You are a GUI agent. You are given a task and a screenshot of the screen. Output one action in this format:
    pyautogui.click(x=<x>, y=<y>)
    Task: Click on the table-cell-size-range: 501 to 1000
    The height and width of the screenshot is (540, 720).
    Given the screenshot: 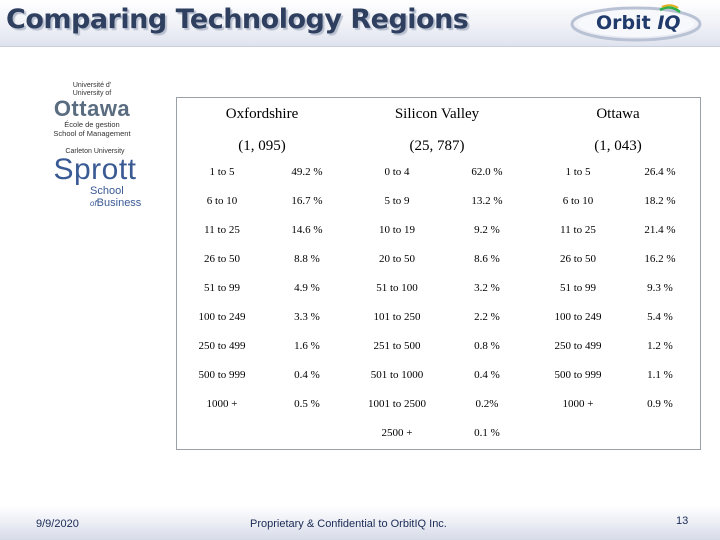 What is the action you would take?
    pyautogui.click(x=397, y=375)
    